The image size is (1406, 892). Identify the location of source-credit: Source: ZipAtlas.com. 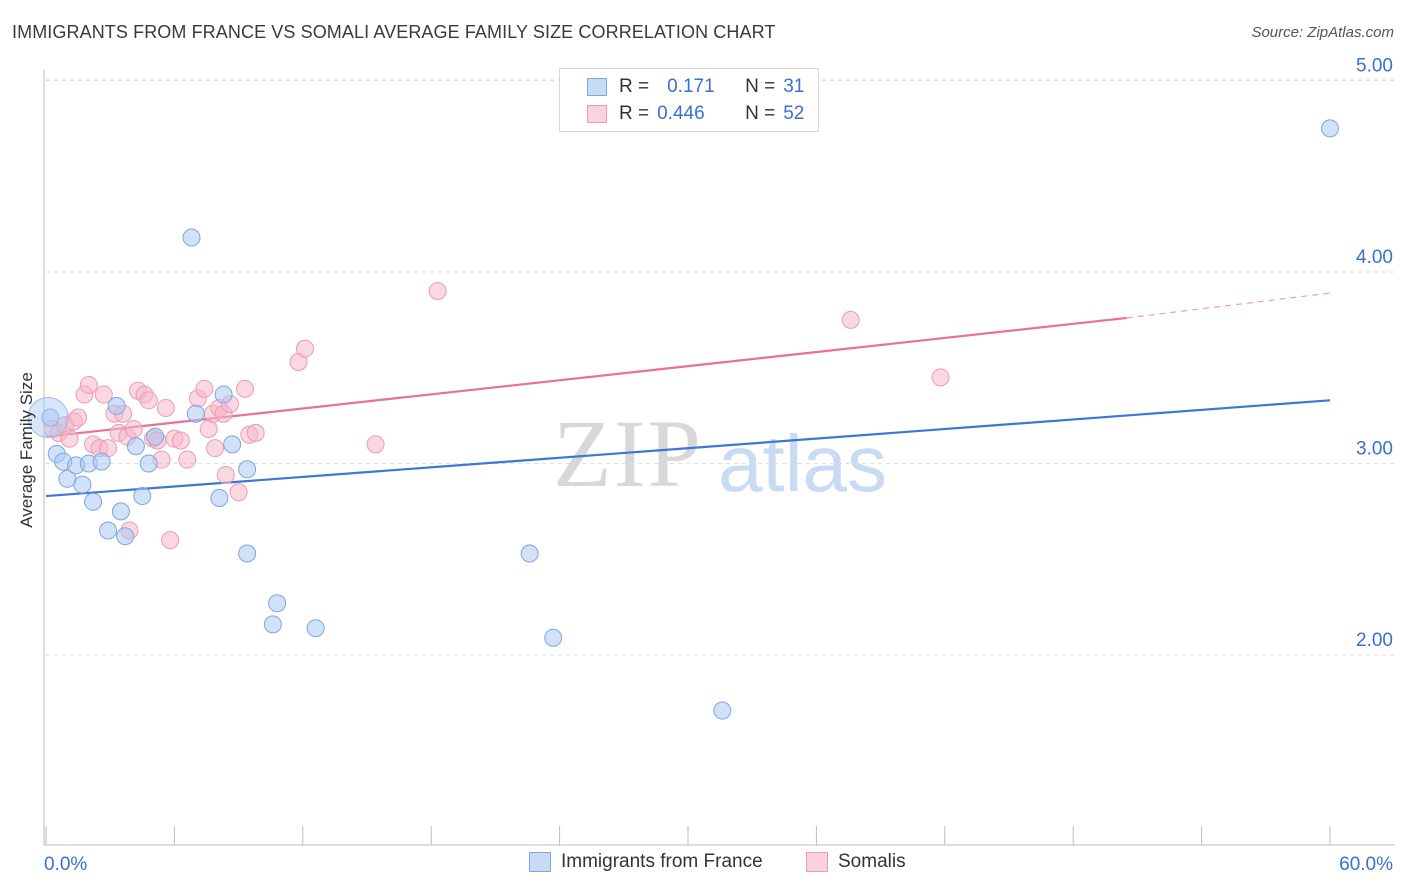
(1322, 32).